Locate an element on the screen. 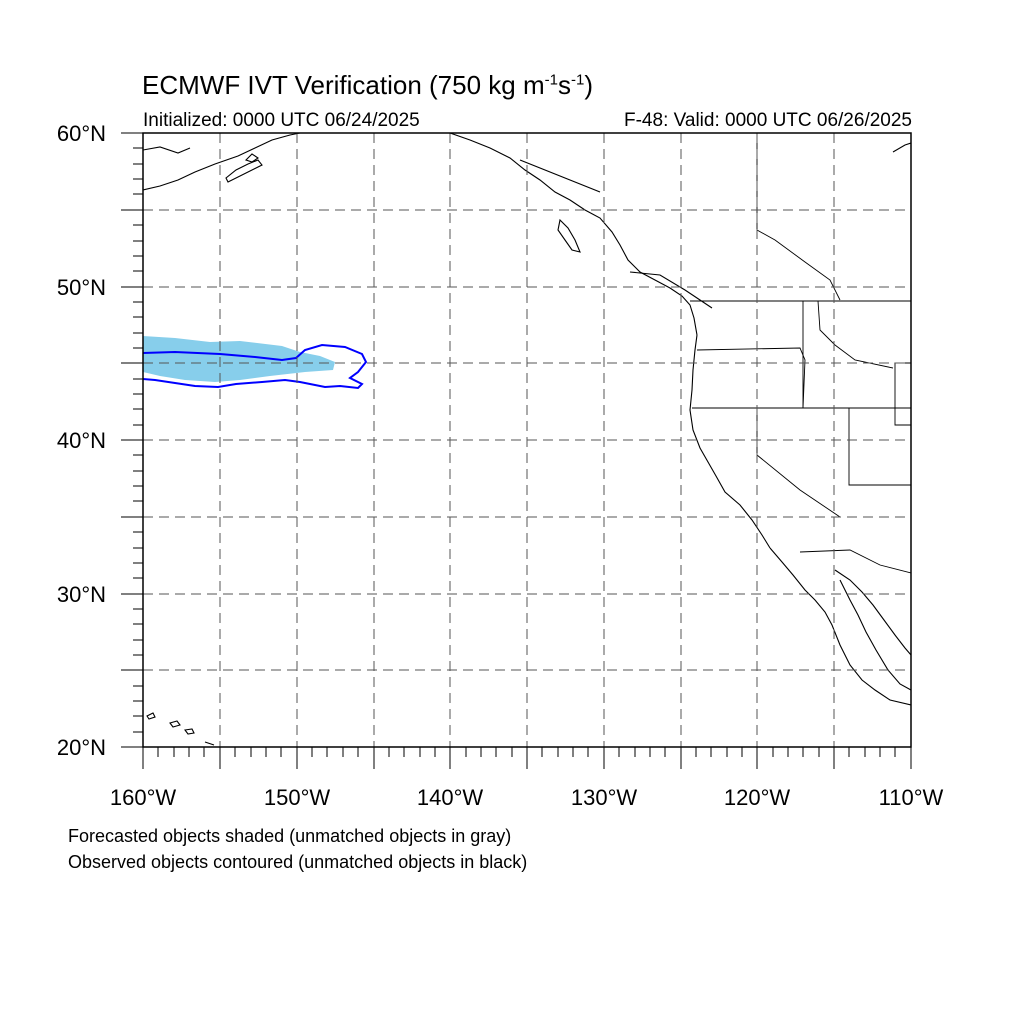 This screenshot has height=1024, width=1024. initialized-time: Initialized: 0000 UTC 06/24/2025 is located at coordinates (281, 120).